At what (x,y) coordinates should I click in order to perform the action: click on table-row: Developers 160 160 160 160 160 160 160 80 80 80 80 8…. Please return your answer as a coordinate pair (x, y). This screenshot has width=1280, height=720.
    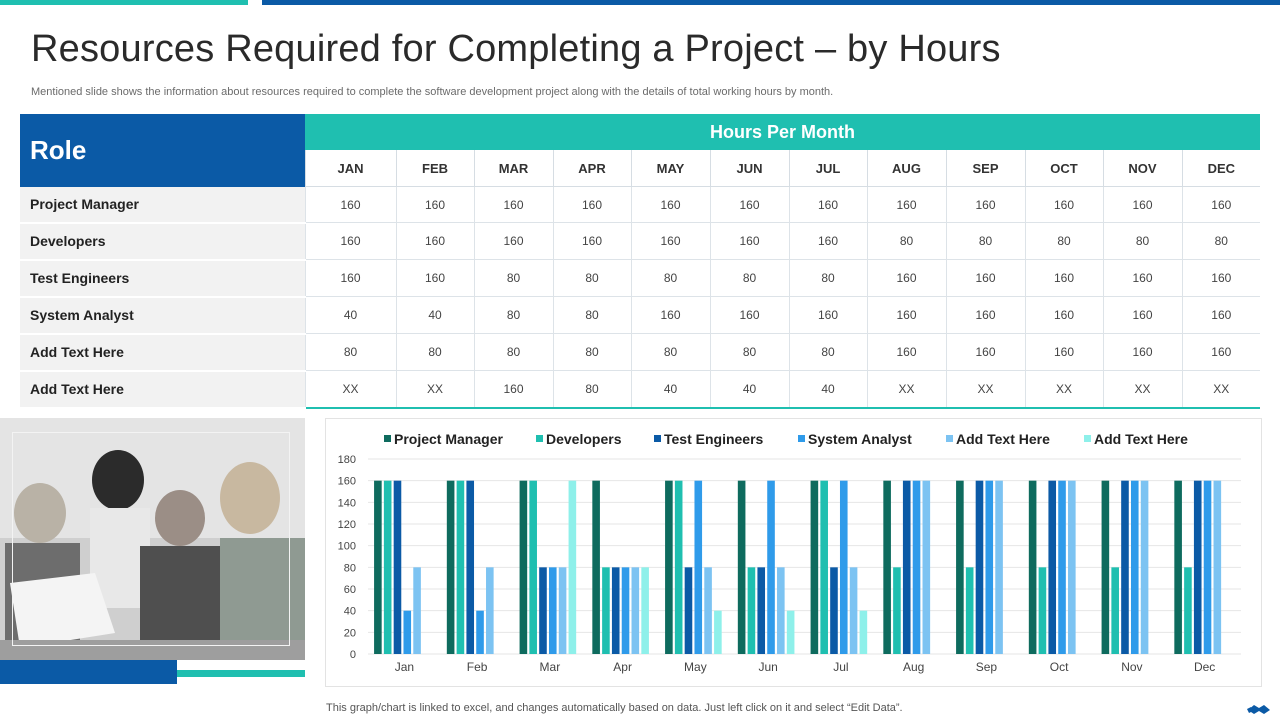
    Looking at the image, I should click on (640, 241).